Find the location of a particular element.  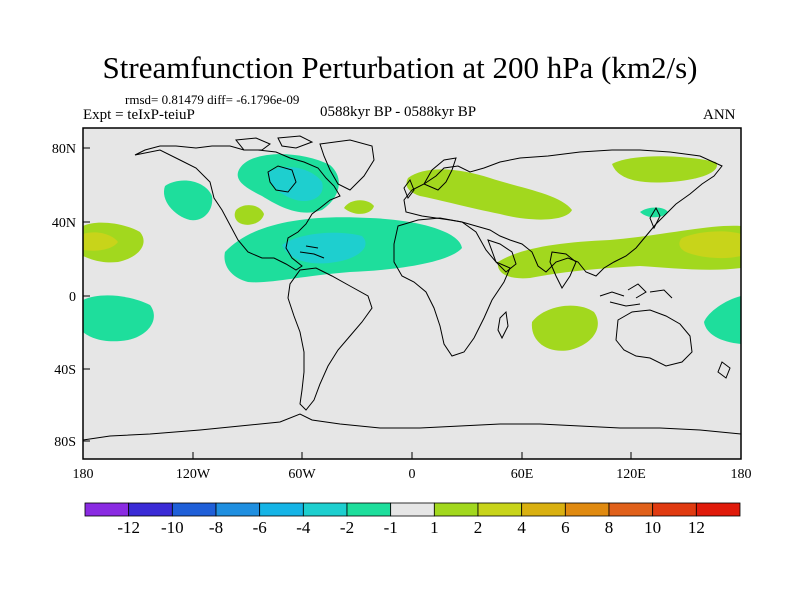

colorbar-labels: -12 -10 -8 -6 -4 -2 -1 1 2 4 6 8 10 12 is located at coordinates (410, 527).